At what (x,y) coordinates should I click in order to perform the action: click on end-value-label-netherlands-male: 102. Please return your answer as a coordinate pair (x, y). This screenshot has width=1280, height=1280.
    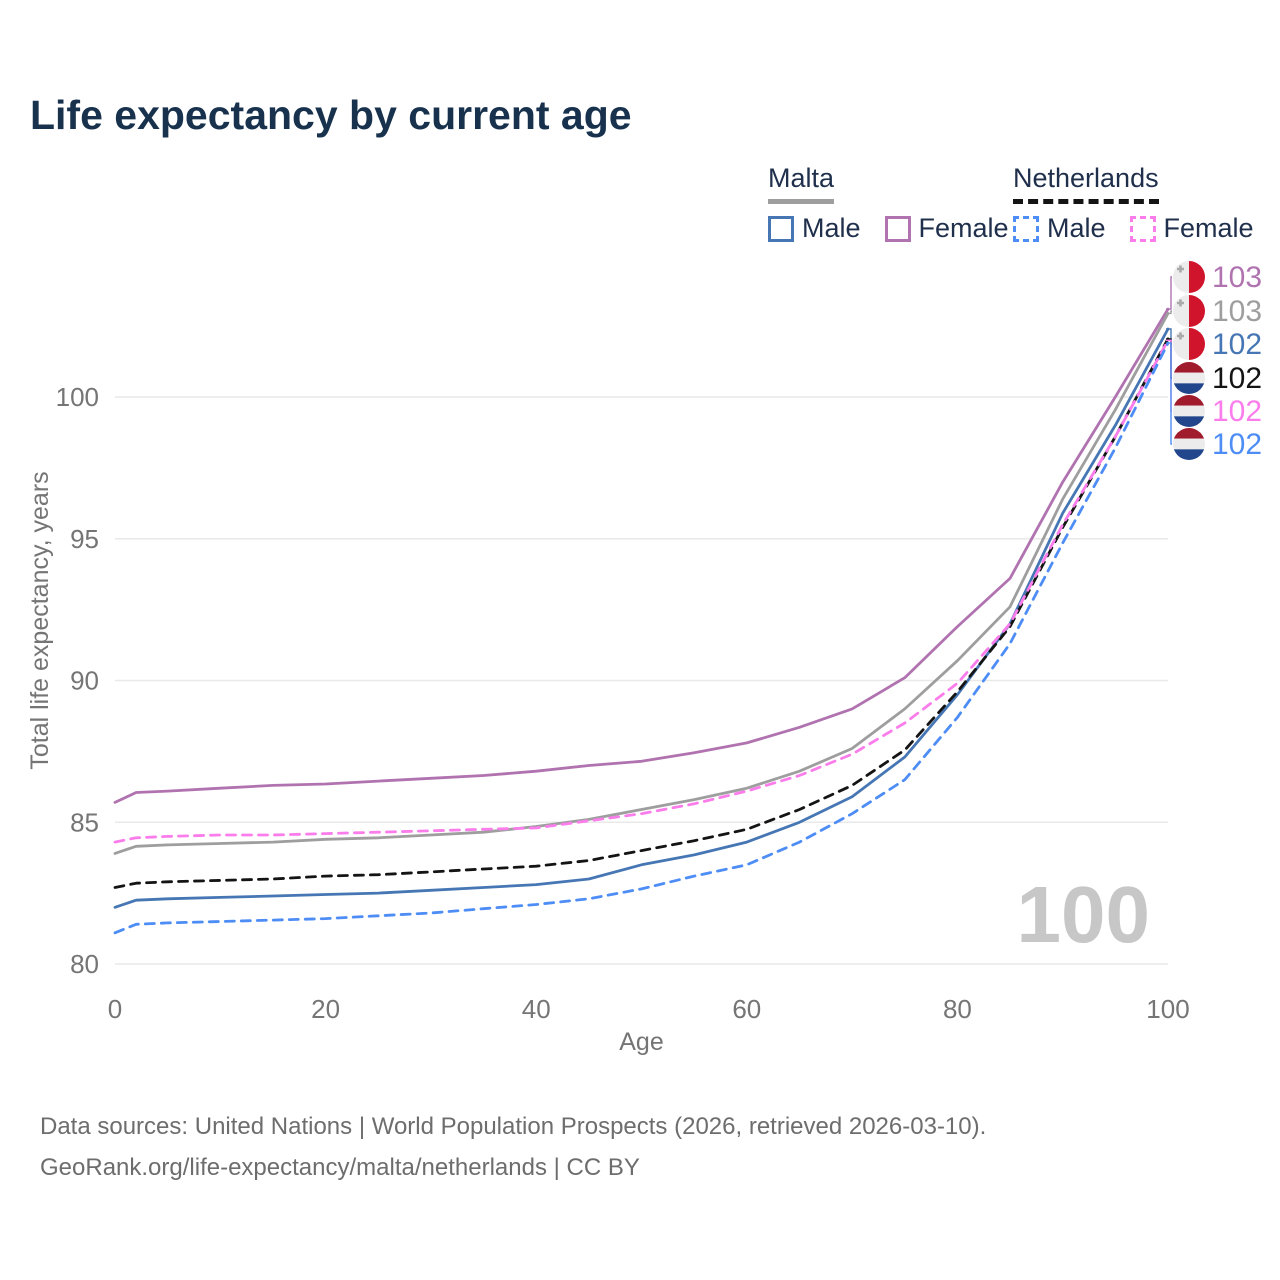
    Looking at the image, I should click on (1237, 444).